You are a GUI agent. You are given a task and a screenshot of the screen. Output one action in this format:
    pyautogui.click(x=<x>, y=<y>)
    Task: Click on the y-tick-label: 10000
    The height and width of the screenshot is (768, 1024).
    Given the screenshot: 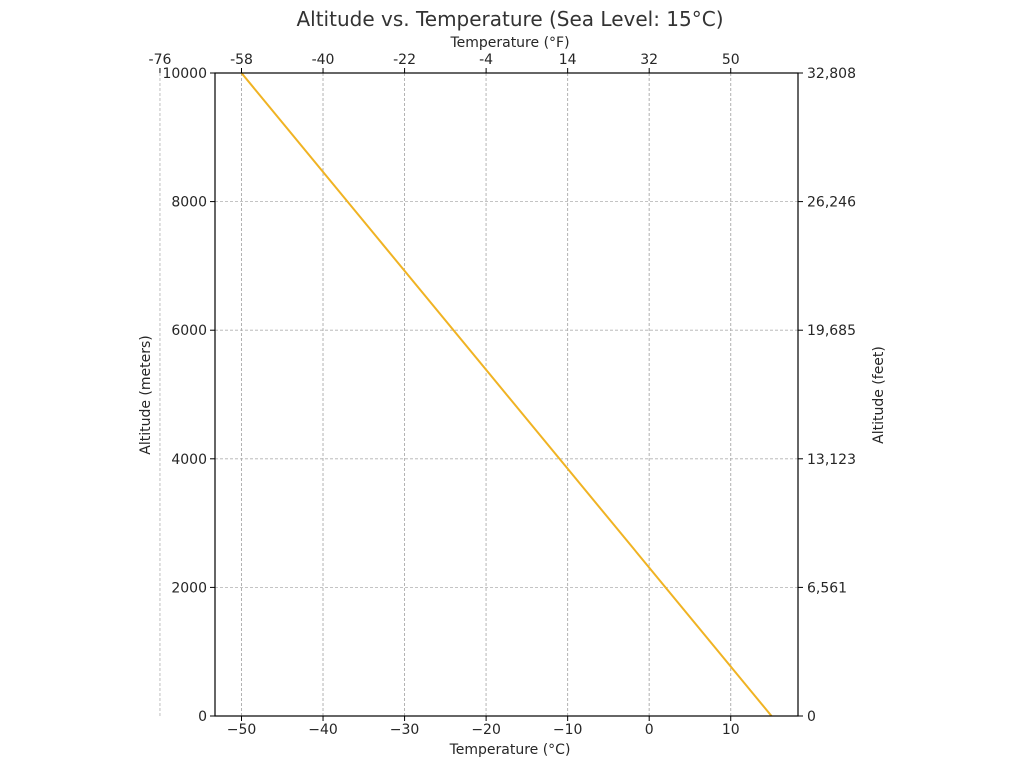 What is the action you would take?
    pyautogui.click(x=184, y=74)
    